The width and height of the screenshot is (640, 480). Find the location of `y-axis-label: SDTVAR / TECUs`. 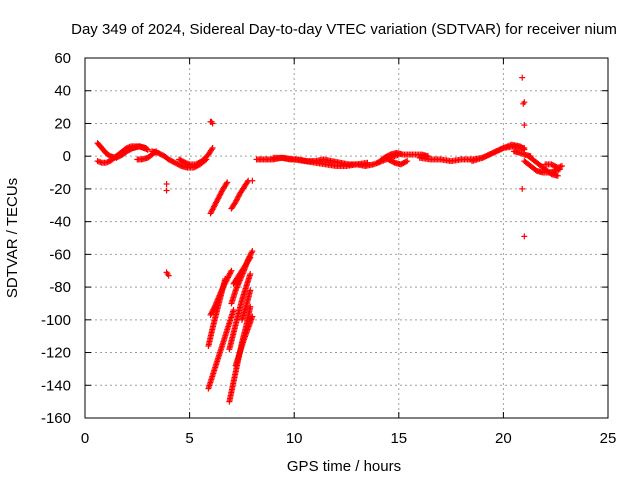

y-axis-label: SDTVAR / TECUs is located at coordinates (12, 238).